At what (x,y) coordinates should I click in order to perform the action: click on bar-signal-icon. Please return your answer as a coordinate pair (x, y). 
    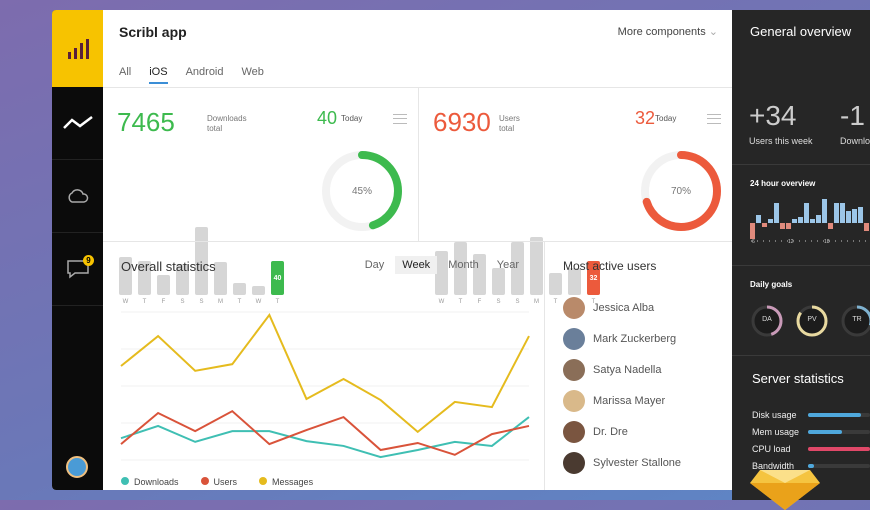
    Looking at the image, I should click on (78, 48).